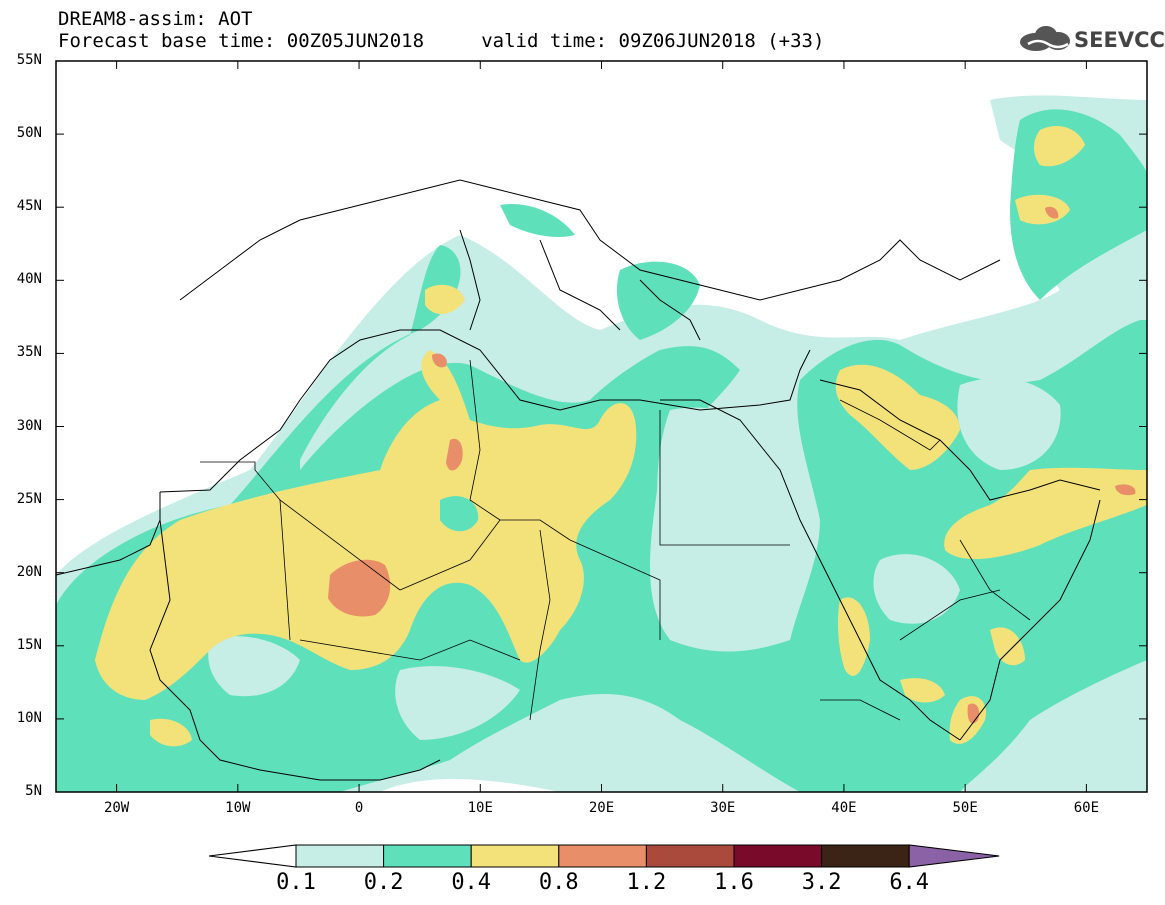 The height and width of the screenshot is (905, 1165). What do you see at coordinates (471, 882) in the screenshot?
I see `colorbar-label: 0.4` at bounding box center [471, 882].